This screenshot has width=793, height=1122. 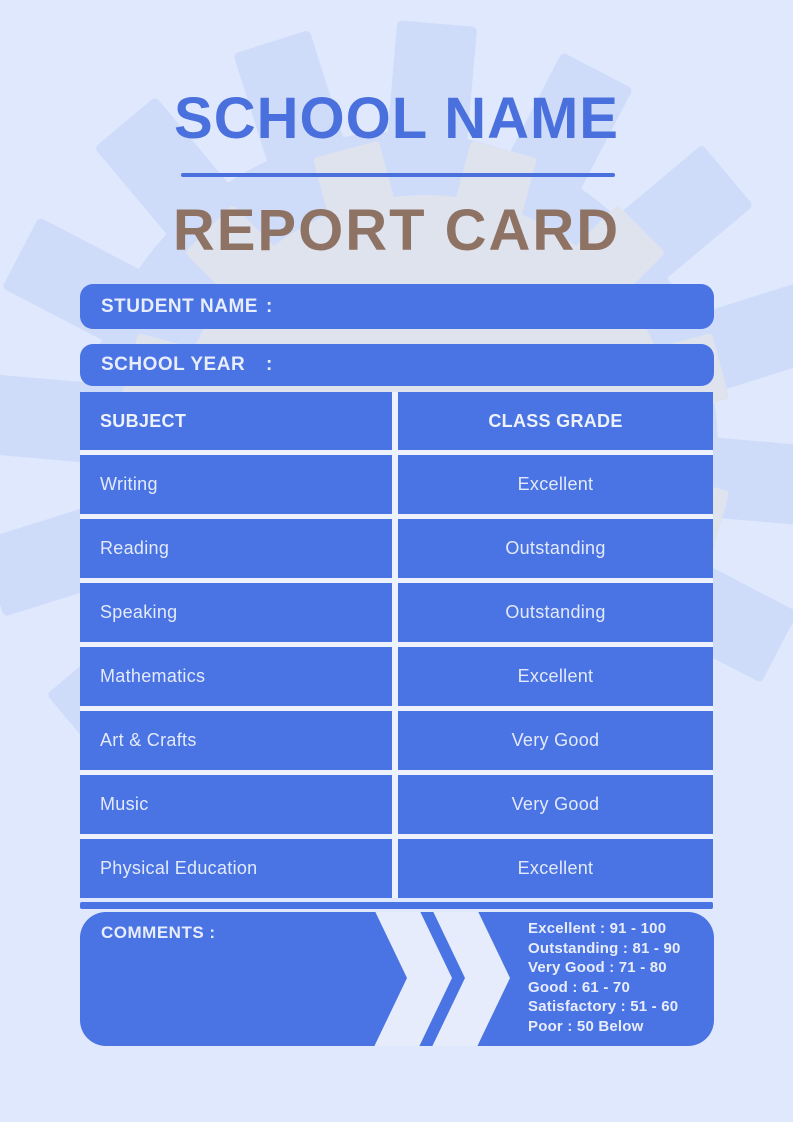 I want to click on school-year-field: SCHOOL YEAR :, so click(x=397, y=365).